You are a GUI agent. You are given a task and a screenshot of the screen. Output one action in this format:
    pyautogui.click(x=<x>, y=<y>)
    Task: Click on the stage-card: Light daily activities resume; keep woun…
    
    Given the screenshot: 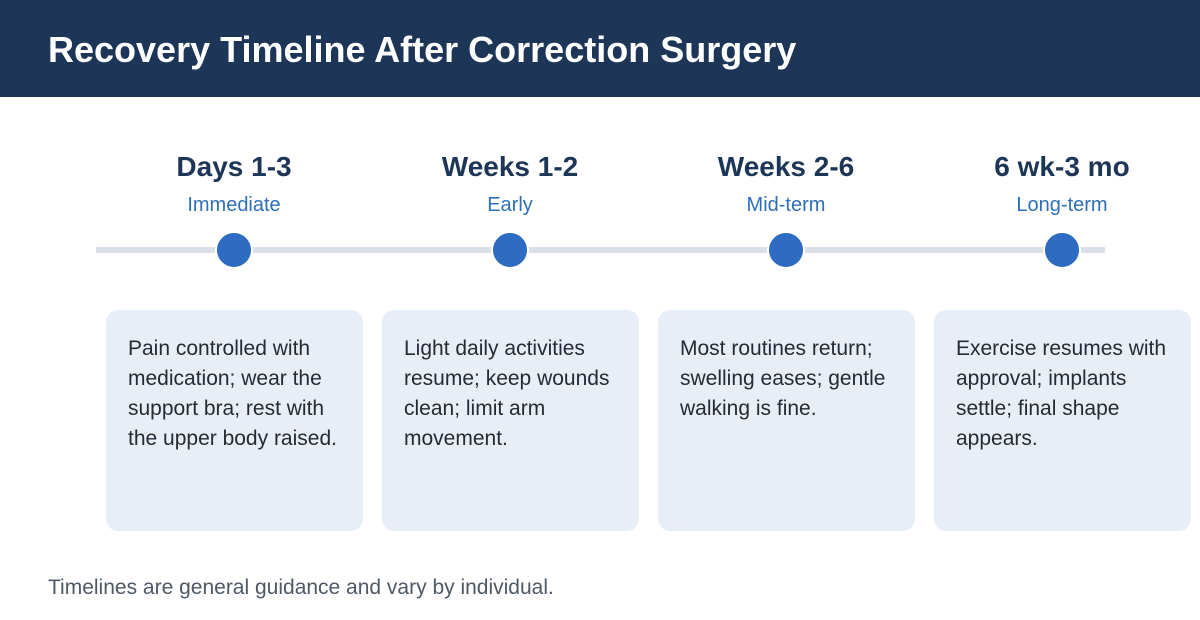 What is the action you would take?
    pyautogui.click(x=510, y=420)
    